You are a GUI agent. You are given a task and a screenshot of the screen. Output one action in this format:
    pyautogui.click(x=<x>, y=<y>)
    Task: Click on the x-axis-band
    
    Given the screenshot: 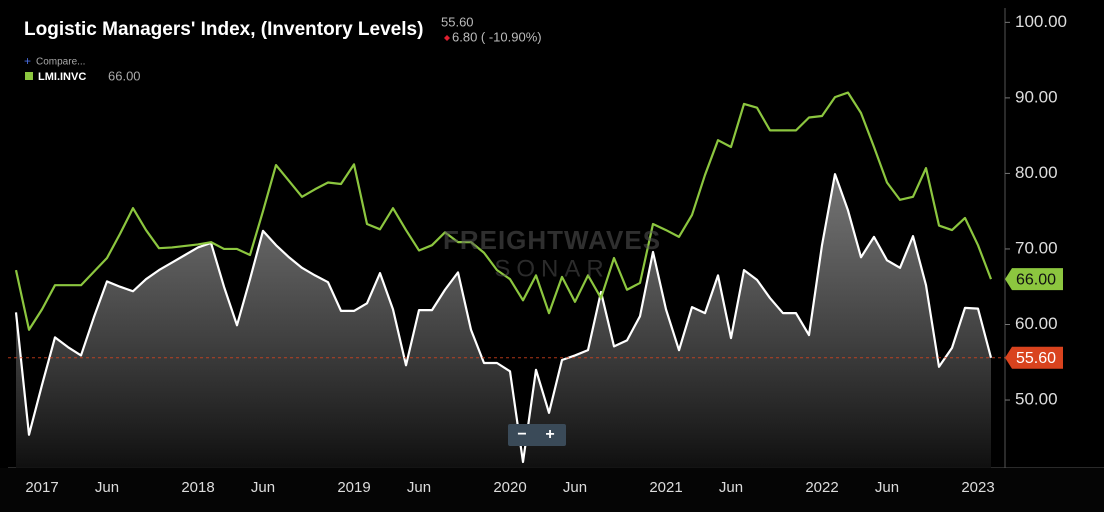 What is the action you would take?
    pyautogui.click(x=552, y=490)
    